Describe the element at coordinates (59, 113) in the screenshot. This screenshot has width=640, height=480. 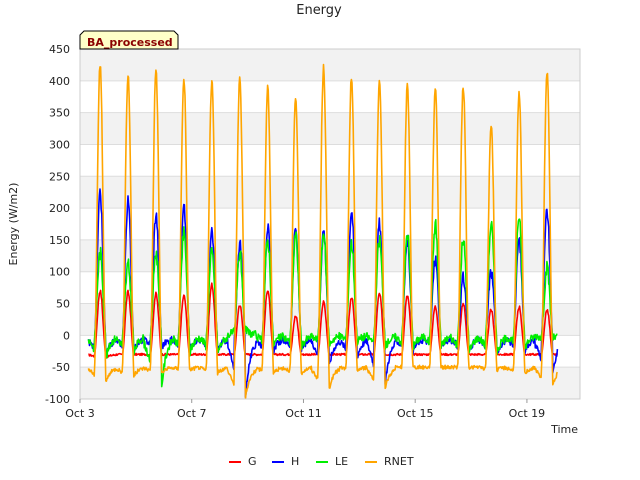
I see `y-tick-label: 350` at that location.